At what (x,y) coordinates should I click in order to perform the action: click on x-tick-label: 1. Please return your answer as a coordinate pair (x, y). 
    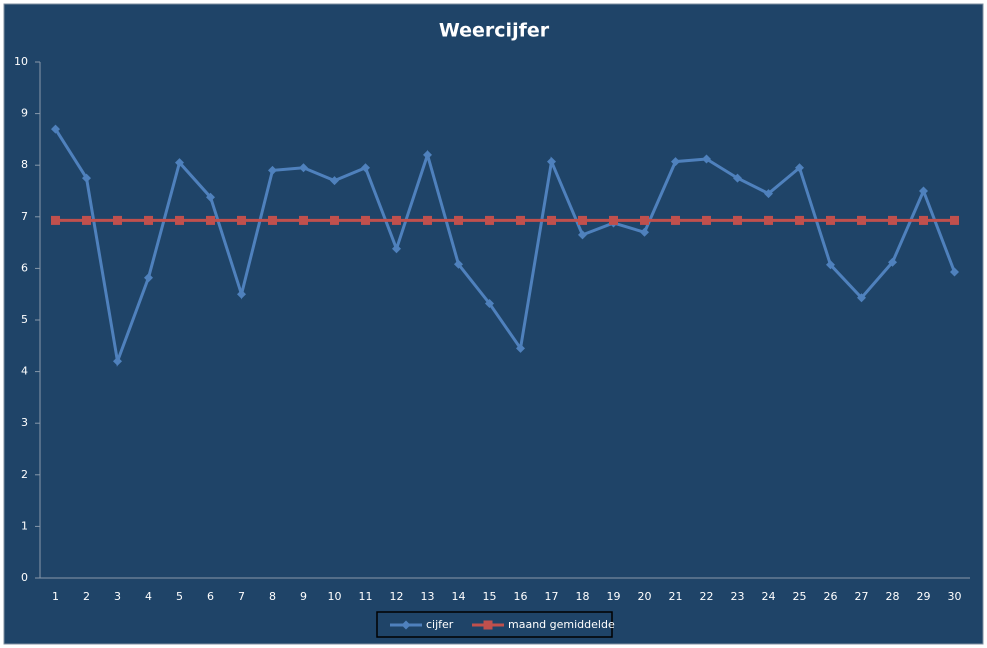
    Looking at the image, I should click on (55, 596).